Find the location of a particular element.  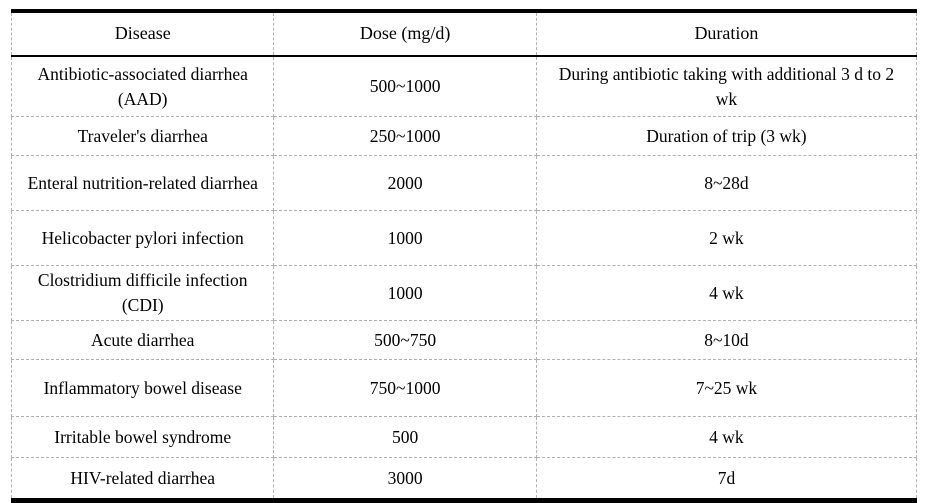

dose-cell: 500~750 is located at coordinates (405, 340).